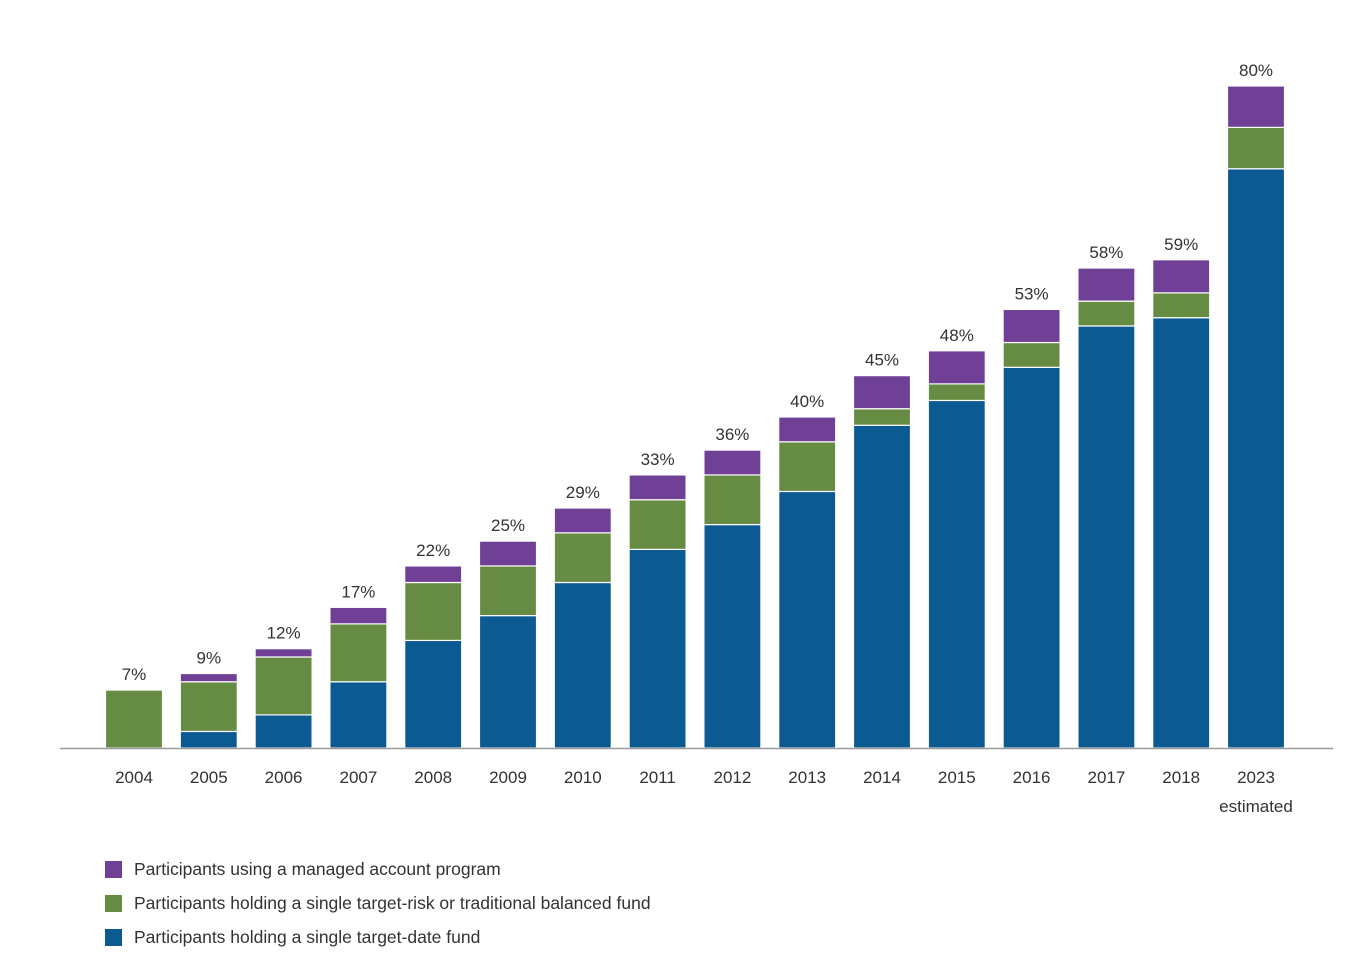 Image resolution: width=1360 pixels, height=975 pixels. Describe the element at coordinates (957, 335) in the screenshot. I see `total-label-2015: 48%` at that location.